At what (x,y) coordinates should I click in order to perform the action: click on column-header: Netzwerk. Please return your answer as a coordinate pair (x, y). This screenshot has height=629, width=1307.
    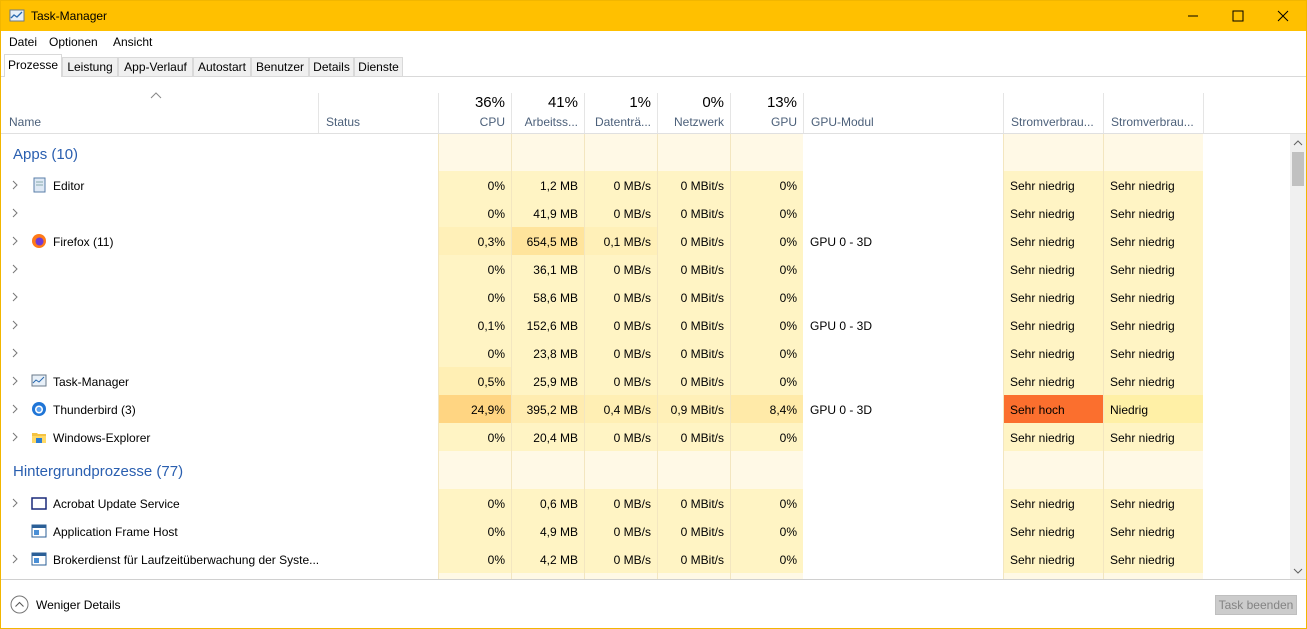
    Looking at the image, I should click on (698, 122).